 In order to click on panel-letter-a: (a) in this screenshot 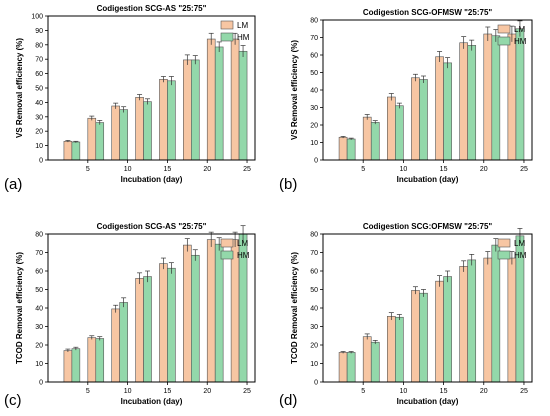, I will do `click(13, 184)`.